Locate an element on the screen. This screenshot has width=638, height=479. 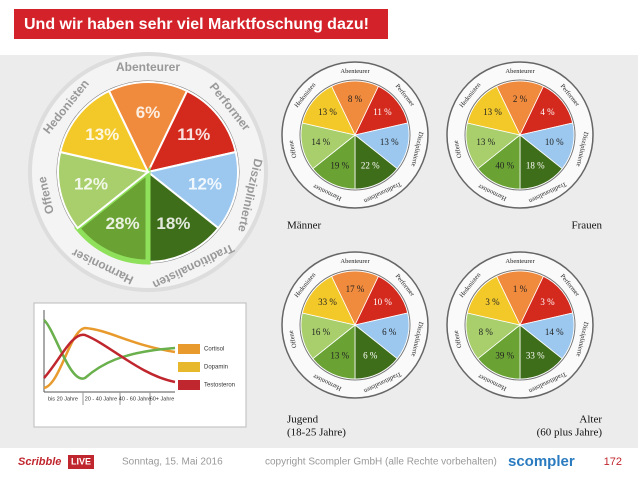
legend-label: Testosteron is located at coordinates (219, 386).